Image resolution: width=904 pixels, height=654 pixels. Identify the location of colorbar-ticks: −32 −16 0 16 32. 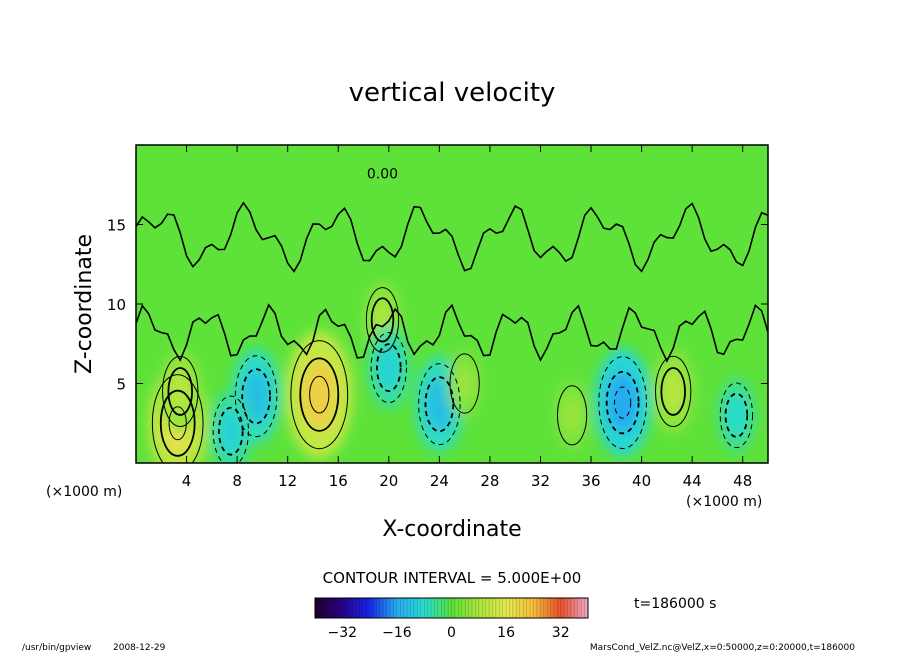
(449, 633).